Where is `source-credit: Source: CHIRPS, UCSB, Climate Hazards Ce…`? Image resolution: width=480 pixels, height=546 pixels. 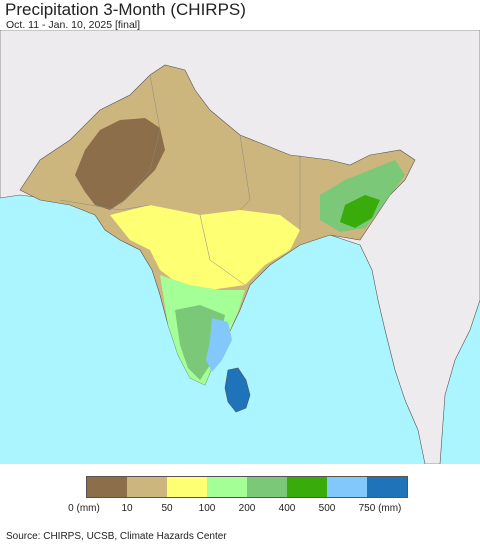
source-credit: Source: CHIRPS, UCSB, Climate Hazards Ce… is located at coordinates (116, 536).